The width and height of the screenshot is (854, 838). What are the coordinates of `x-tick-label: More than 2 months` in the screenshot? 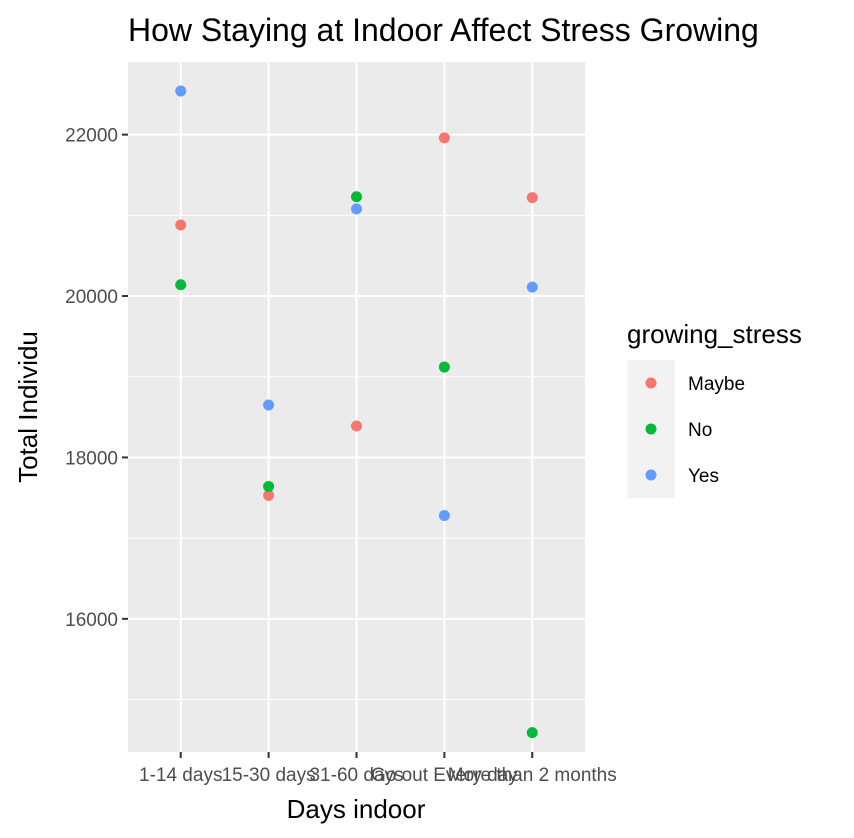 It's located at (532, 775).